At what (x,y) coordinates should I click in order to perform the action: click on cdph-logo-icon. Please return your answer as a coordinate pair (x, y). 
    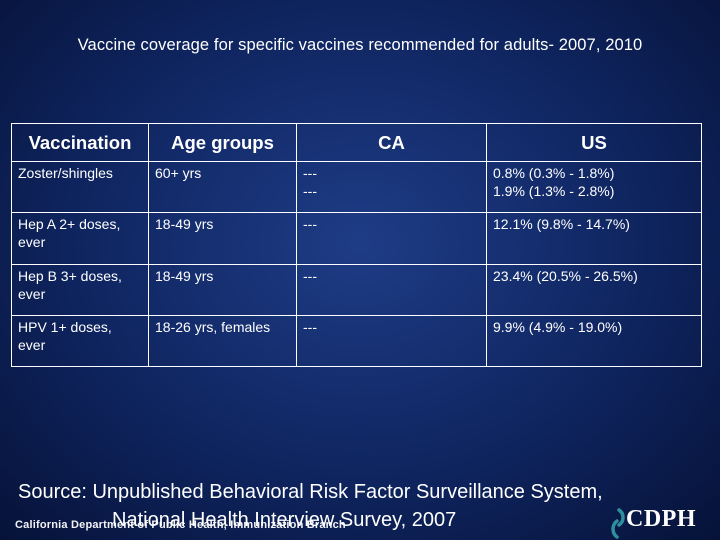
    Looking at the image, I should click on (618, 523).